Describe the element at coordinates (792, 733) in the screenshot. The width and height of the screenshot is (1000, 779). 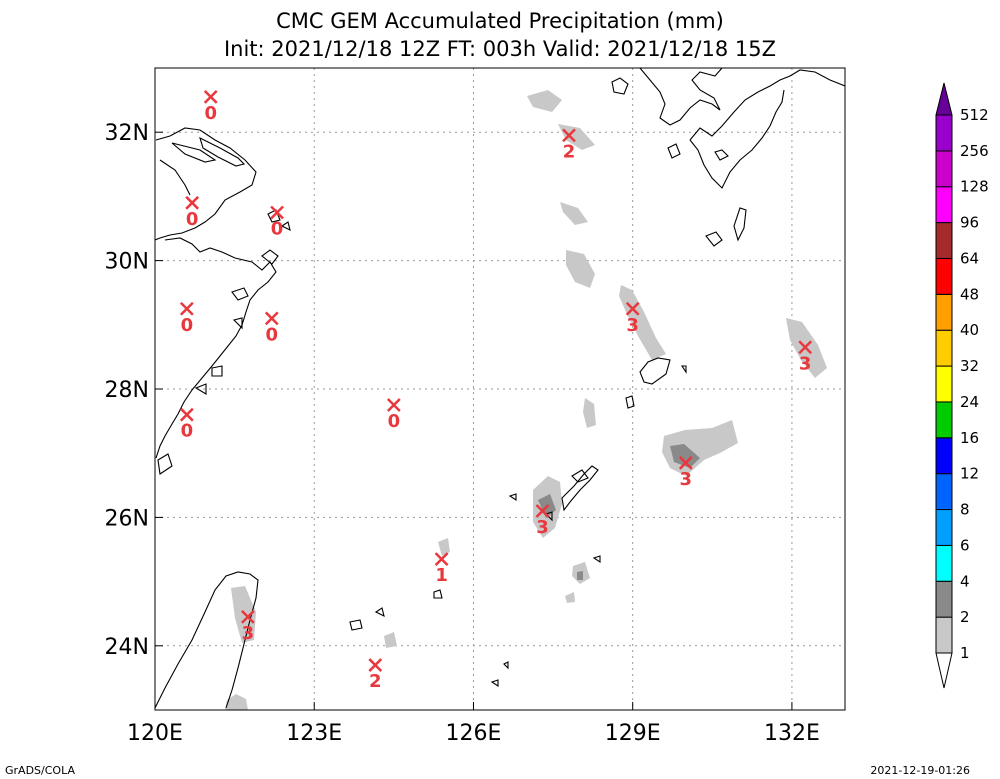
I see `x-tick-label: 132E` at that location.